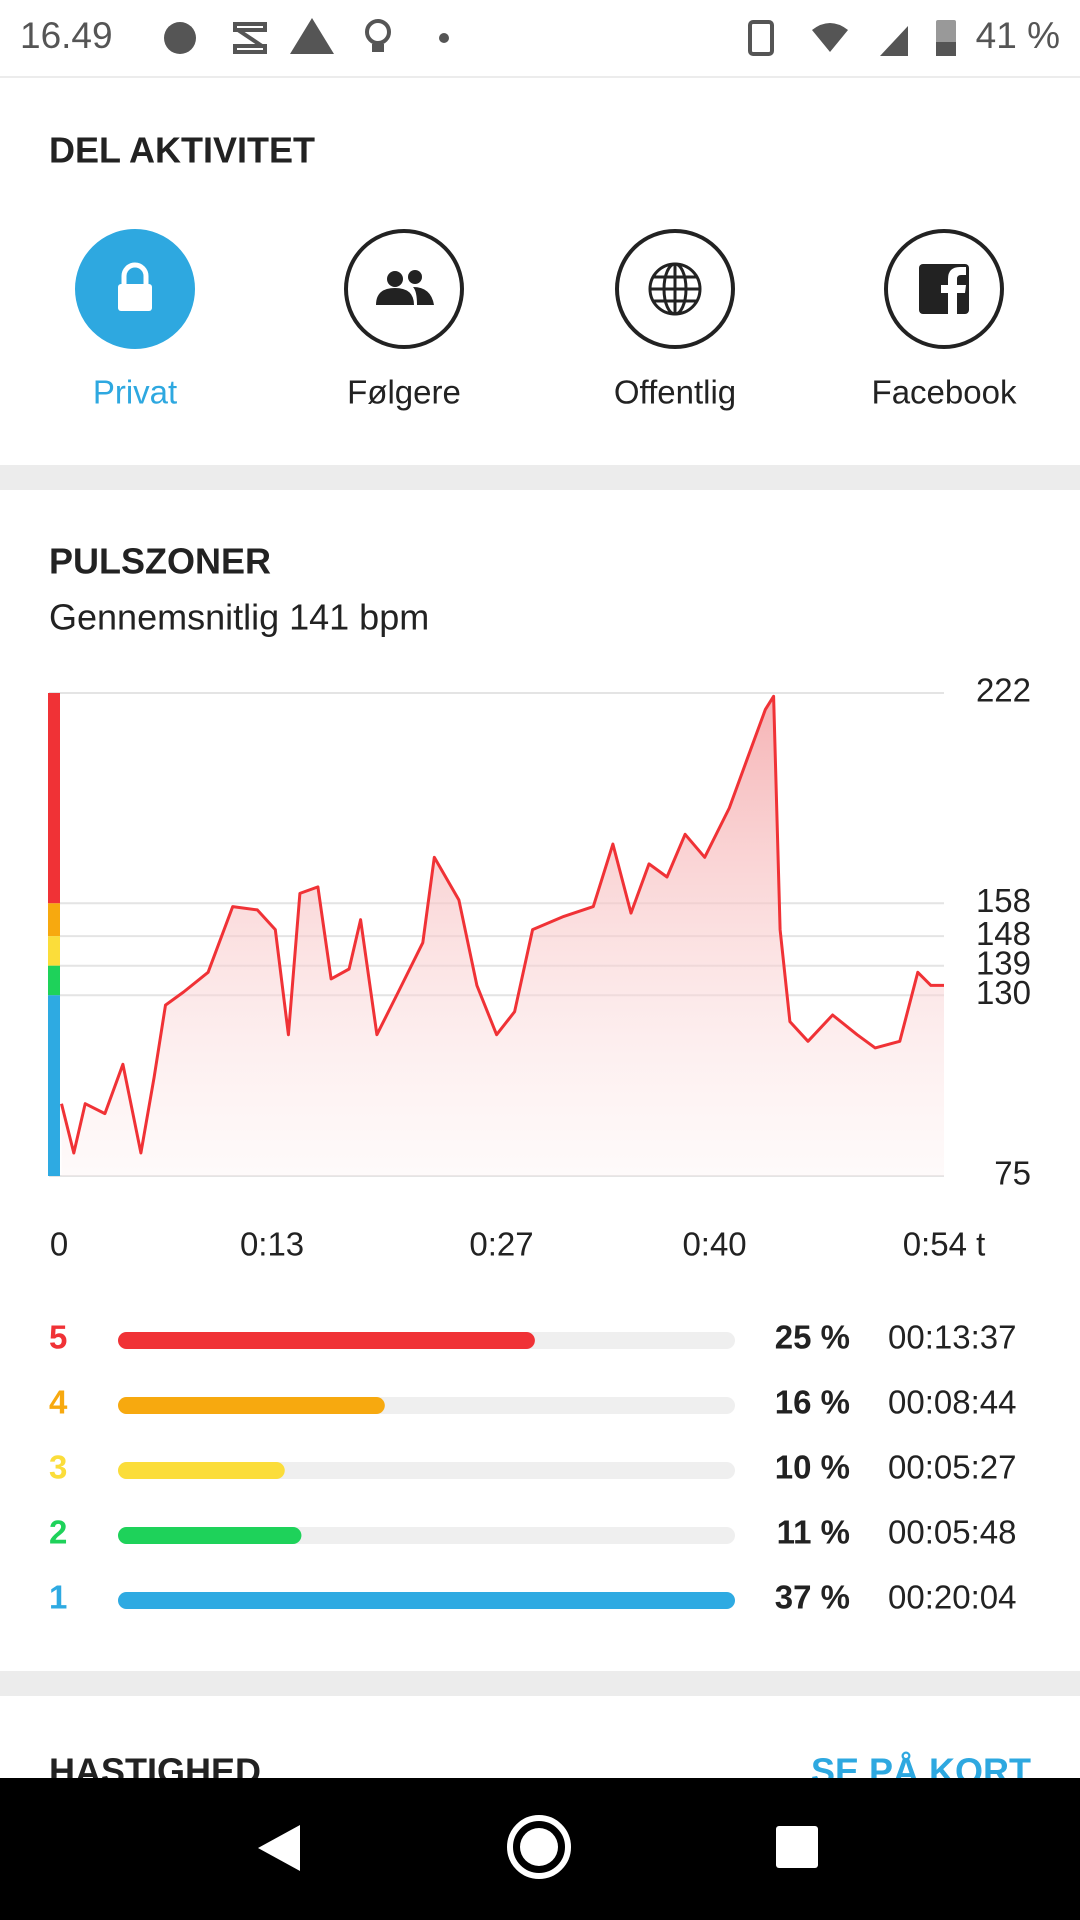 The width and height of the screenshot is (1080, 1920). I want to click on recents-button, so click(797, 1847).